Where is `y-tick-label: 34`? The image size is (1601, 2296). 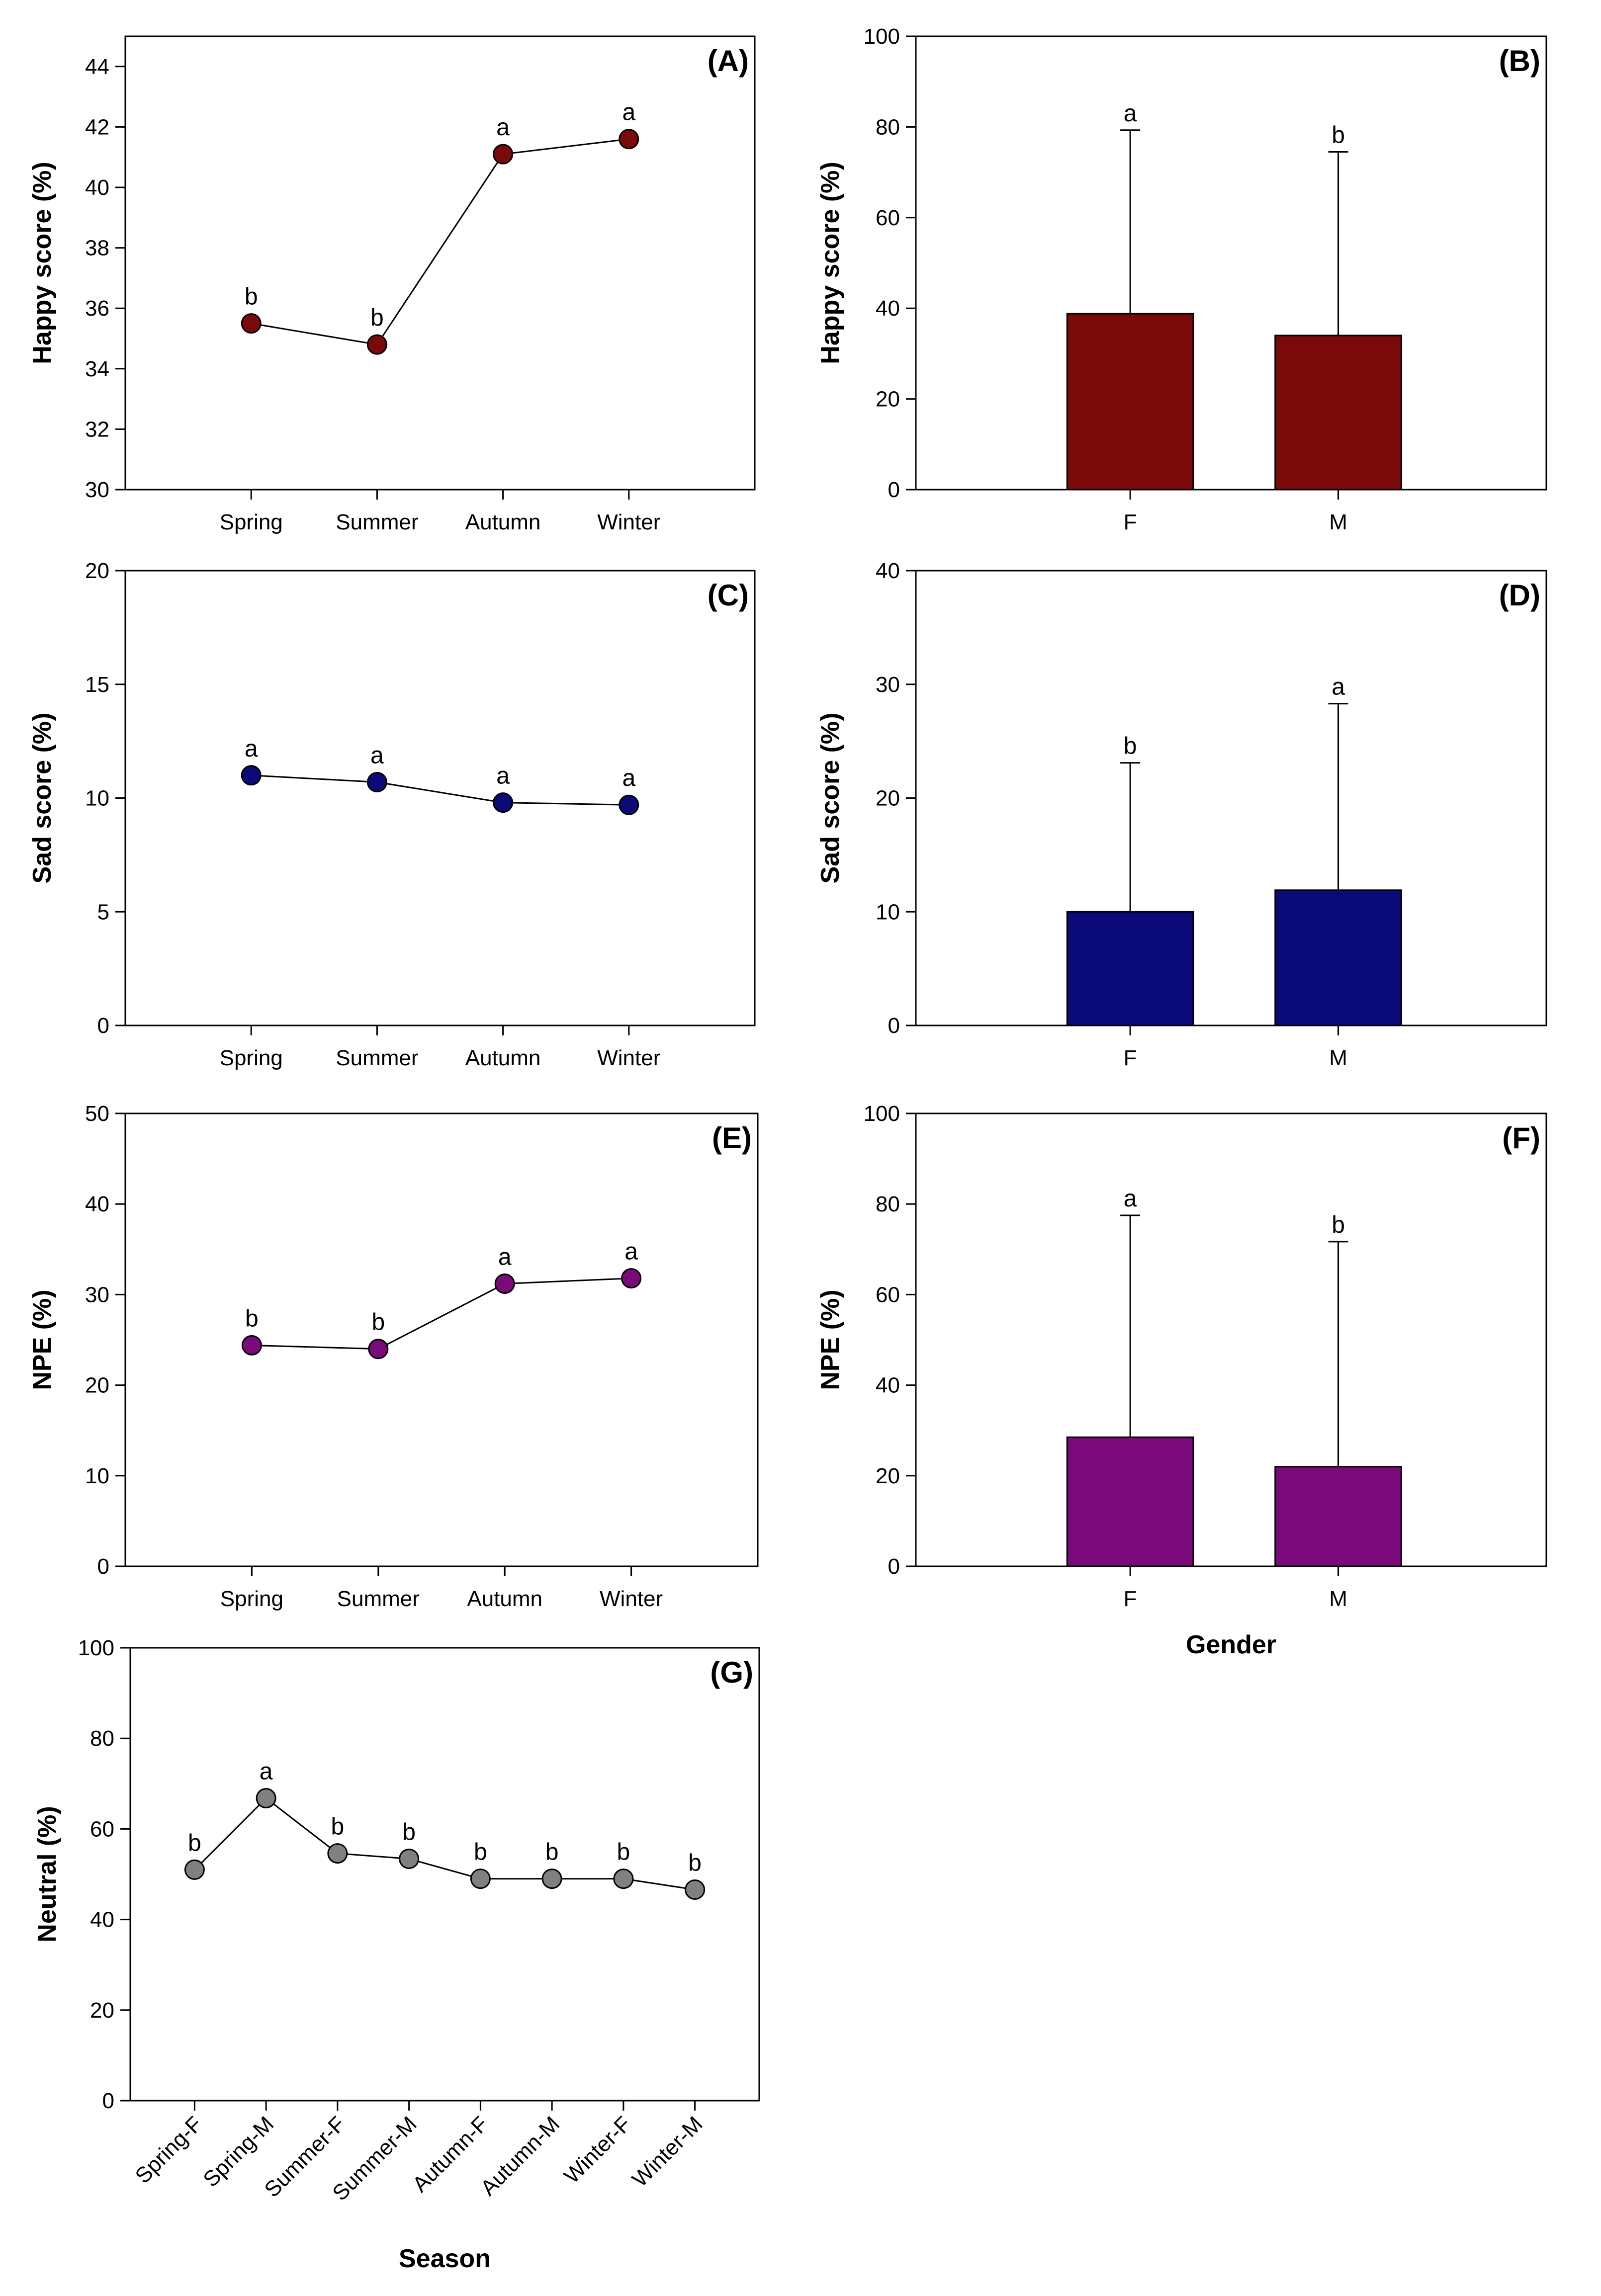
y-tick-label: 34 is located at coordinates (97, 369).